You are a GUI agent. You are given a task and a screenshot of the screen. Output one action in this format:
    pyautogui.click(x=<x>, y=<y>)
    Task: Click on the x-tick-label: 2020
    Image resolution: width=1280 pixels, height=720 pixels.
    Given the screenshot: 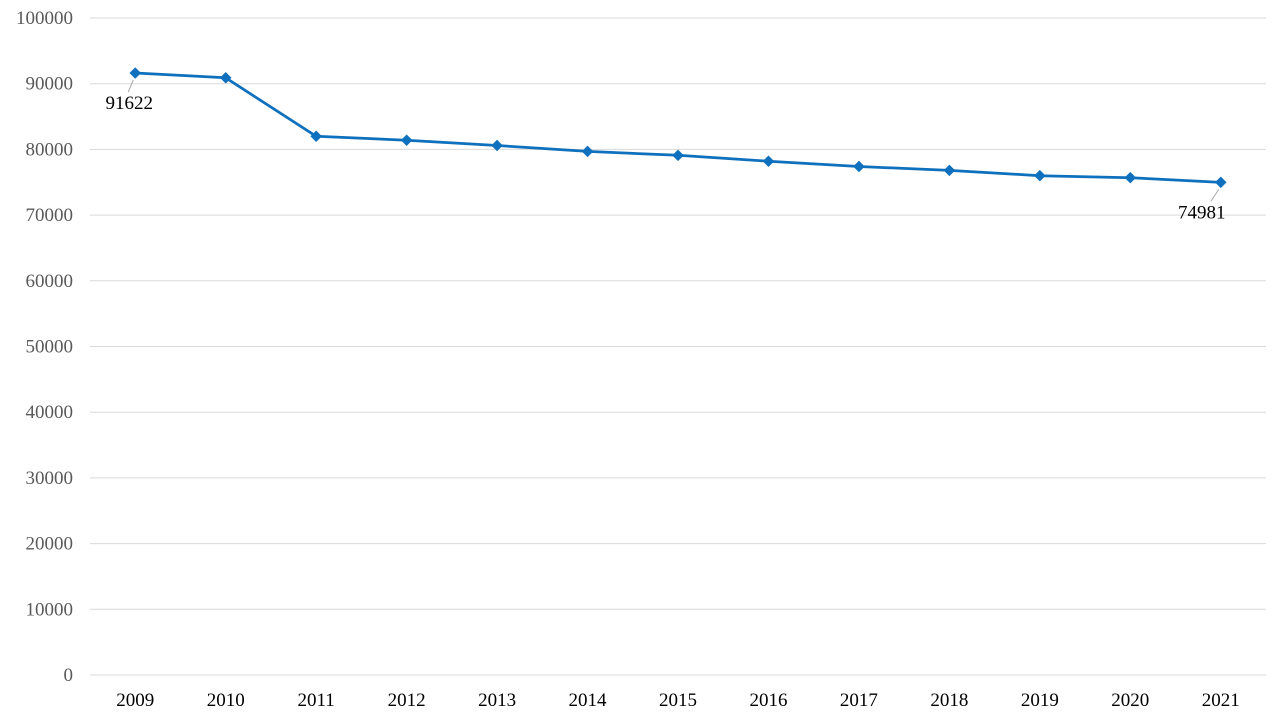 What is the action you would take?
    pyautogui.click(x=1130, y=700)
    